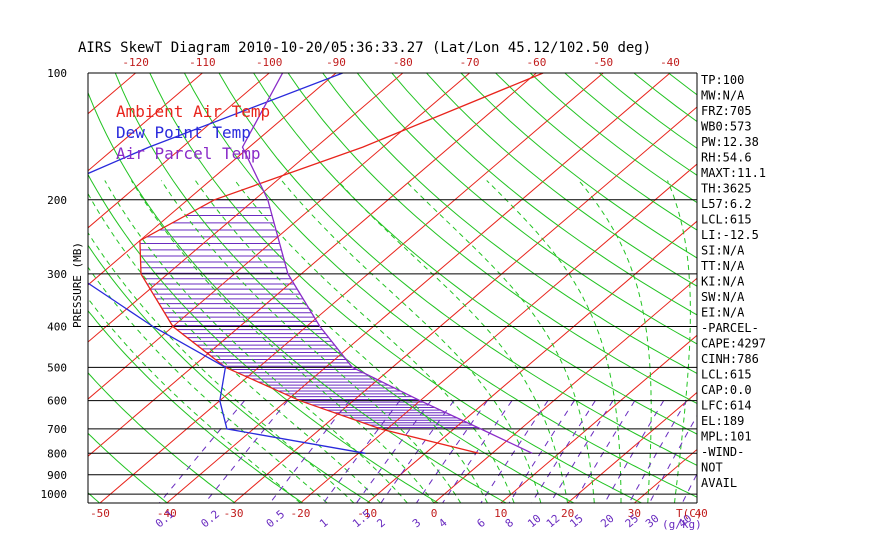 This screenshot has width=870, height=560. I want to click on temp-unit-label: T(C), so click(689, 513).